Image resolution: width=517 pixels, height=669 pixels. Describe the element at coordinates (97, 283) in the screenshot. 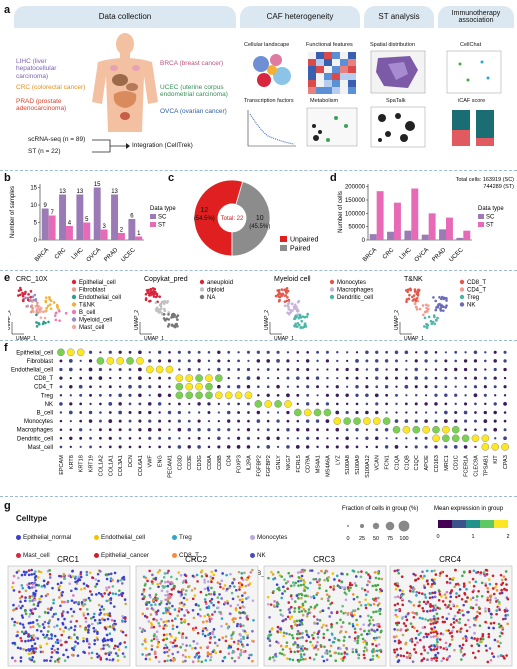

I see `umap-legend-label: Epithelial_cell` at that location.